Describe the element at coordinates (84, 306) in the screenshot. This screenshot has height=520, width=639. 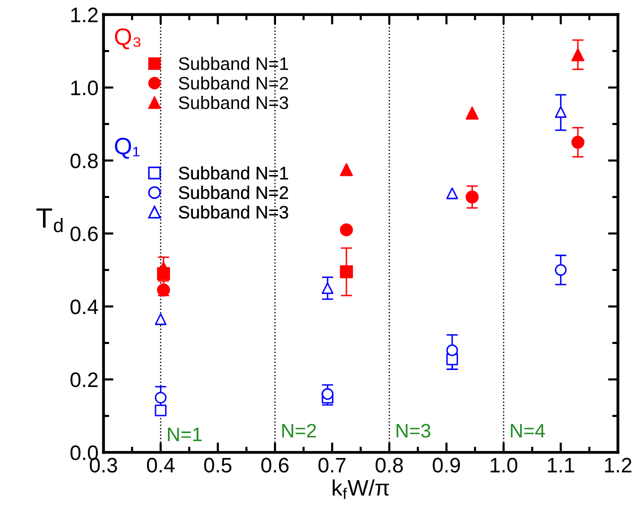
I see `y-tick-label: 0.4` at that location.